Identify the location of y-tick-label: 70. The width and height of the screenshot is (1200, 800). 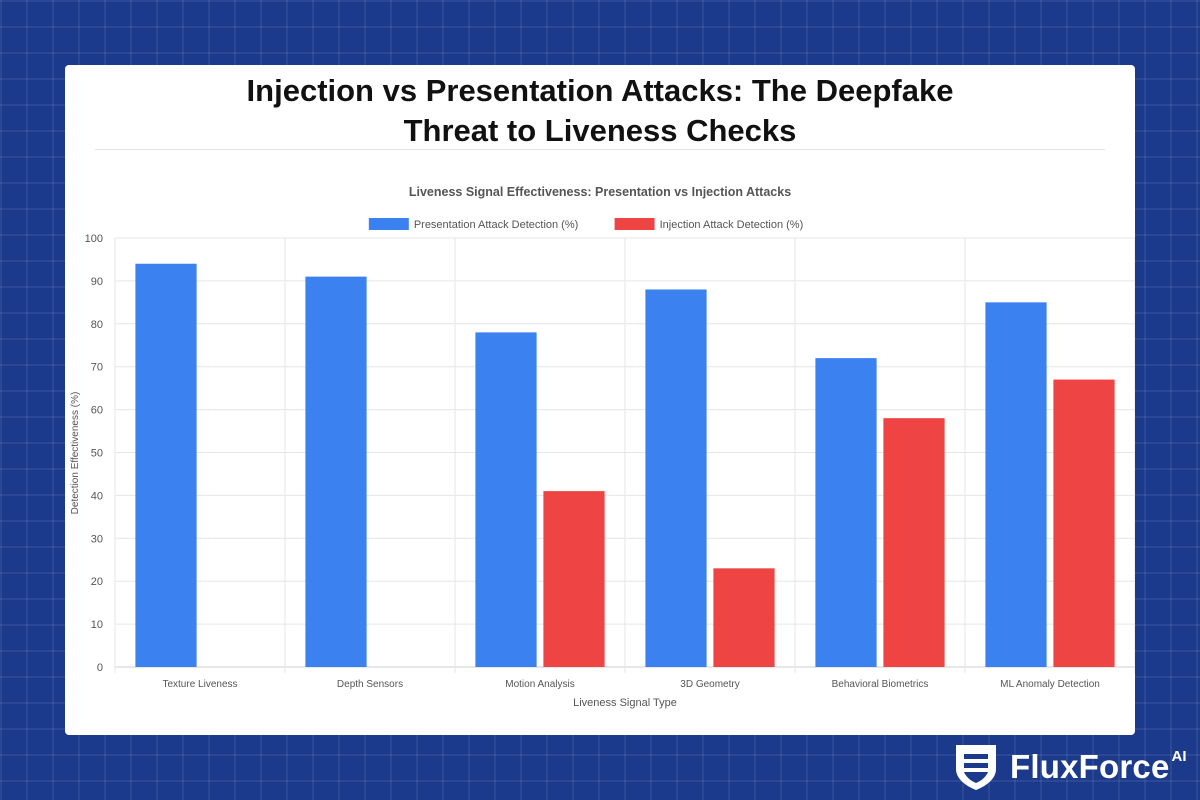
(97, 368).